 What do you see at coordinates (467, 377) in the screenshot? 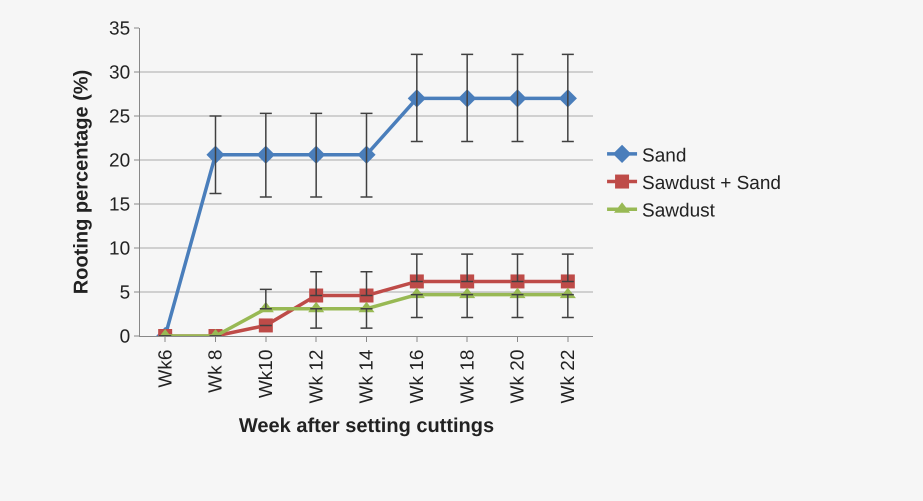
I see `x-tick-label: Wk 18` at bounding box center [467, 377].